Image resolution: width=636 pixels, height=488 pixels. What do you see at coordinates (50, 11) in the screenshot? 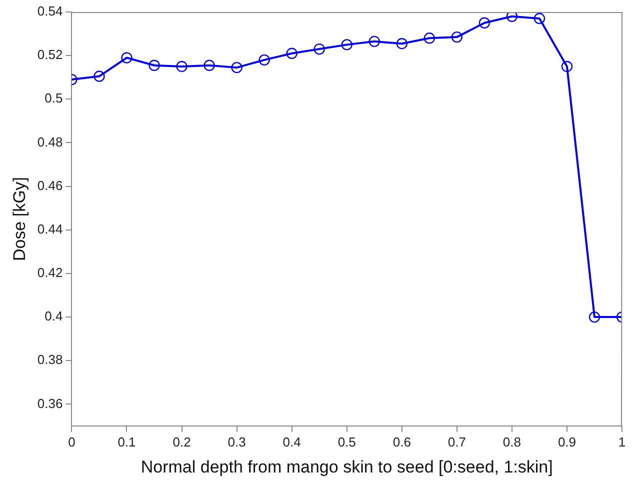
I see `y-tick-label: 0.54` at bounding box center [50, 11].